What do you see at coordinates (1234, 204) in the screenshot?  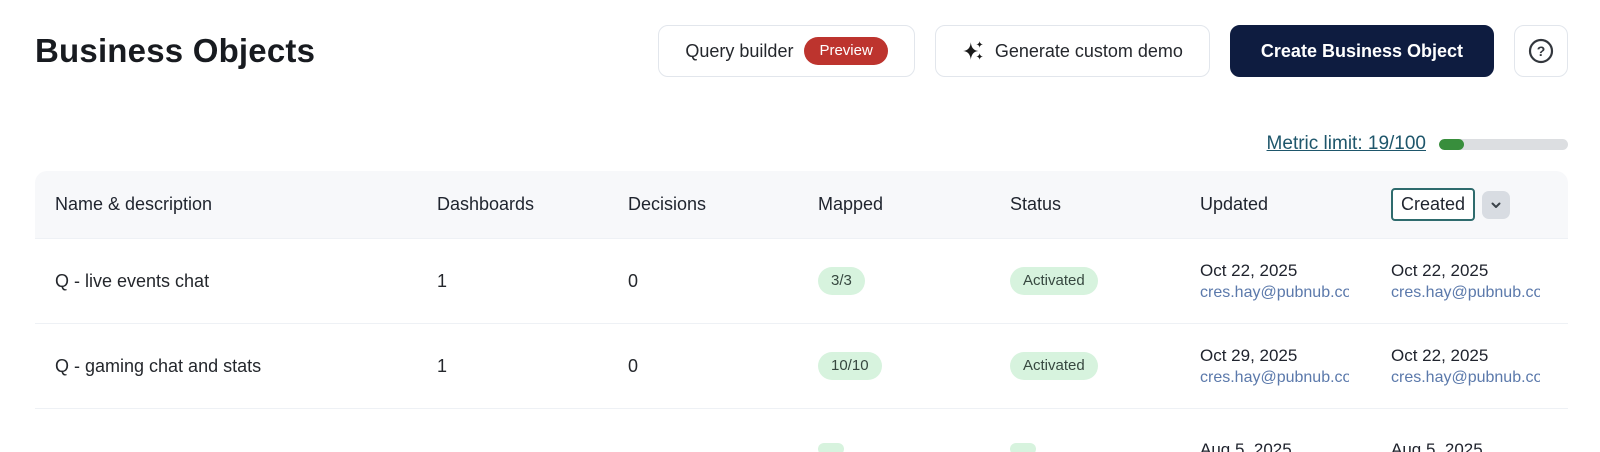 I see `column-header-updated: Updated` at bounding box center [1234, 204].